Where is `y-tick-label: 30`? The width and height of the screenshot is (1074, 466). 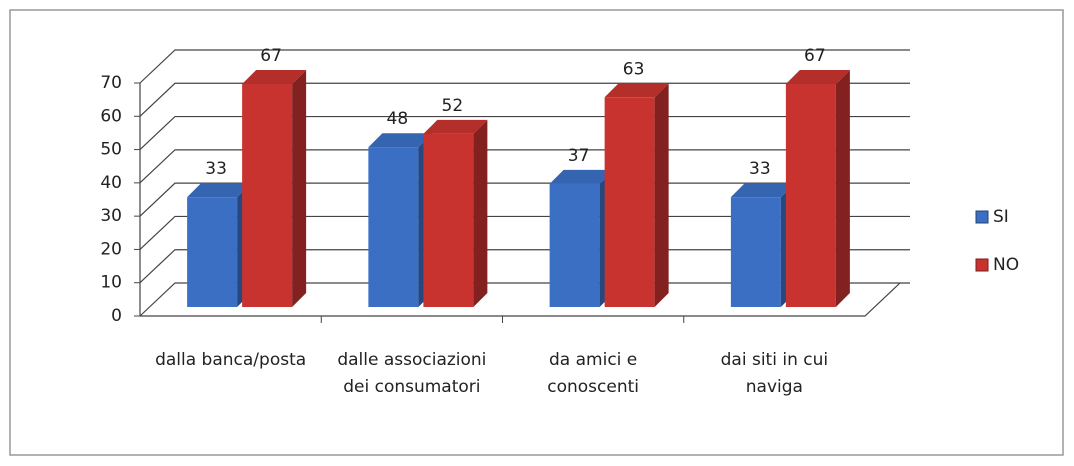
y-tick-label: 30 is located at coordinates (111, 216).